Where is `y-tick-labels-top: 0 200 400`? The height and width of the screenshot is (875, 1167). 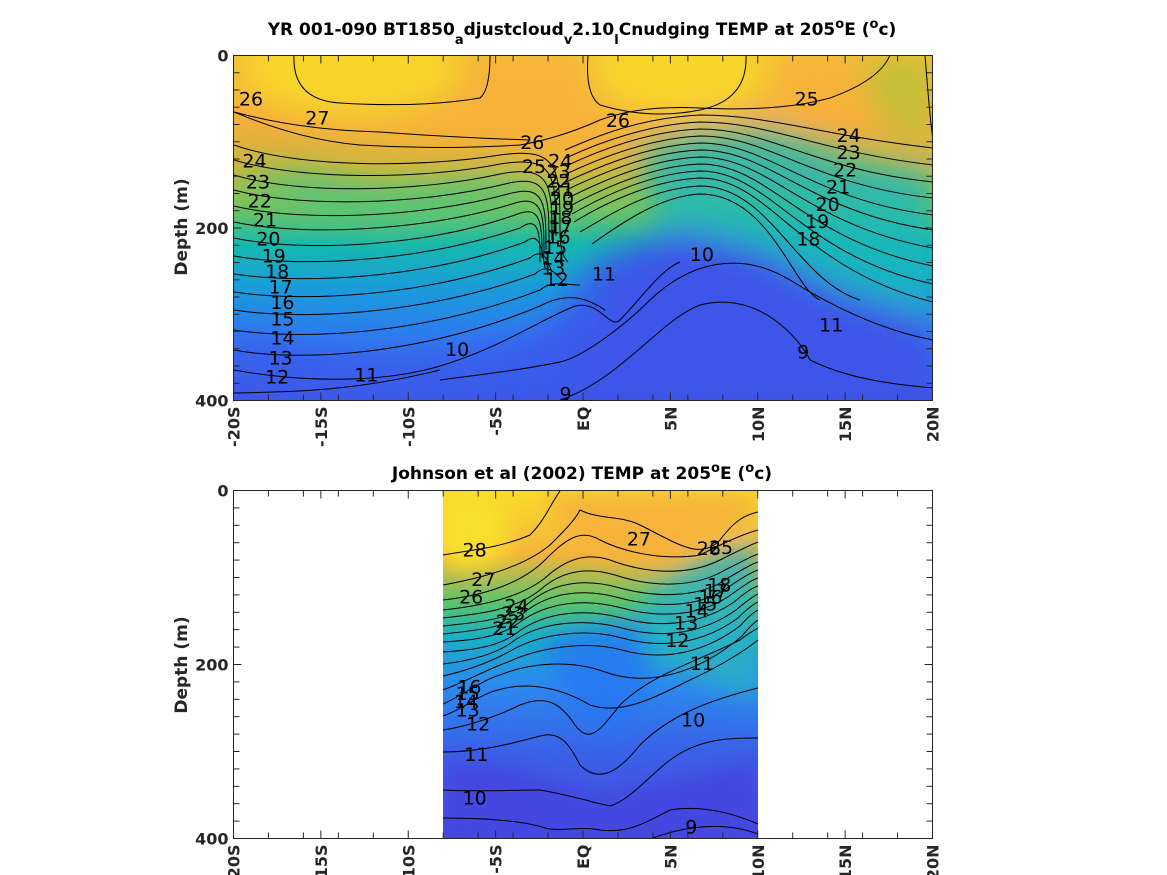 y-tick-labels-top: 0 200 400 is located at coordinates (211, 229).